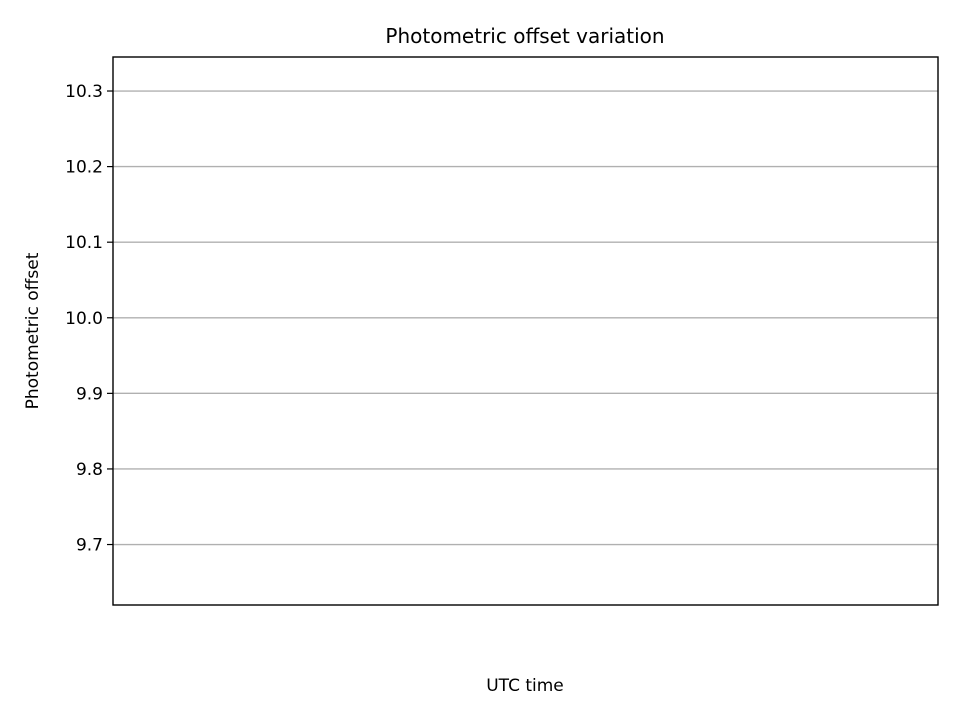 This screenshot has height=720, width=960. Describe the element at coordinates (525, 686) in the screenshot. I see `x-axis-title: UTC time` at that location.